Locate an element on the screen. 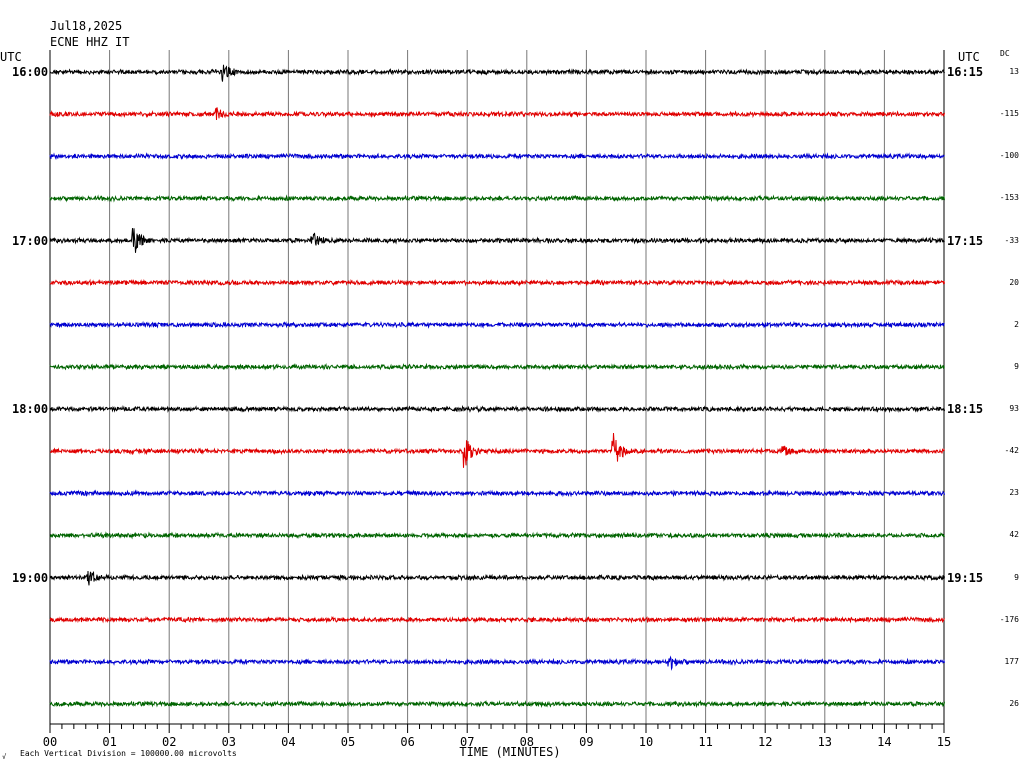  dc-offset-label: 42 is located at coordinates (1014, 535).